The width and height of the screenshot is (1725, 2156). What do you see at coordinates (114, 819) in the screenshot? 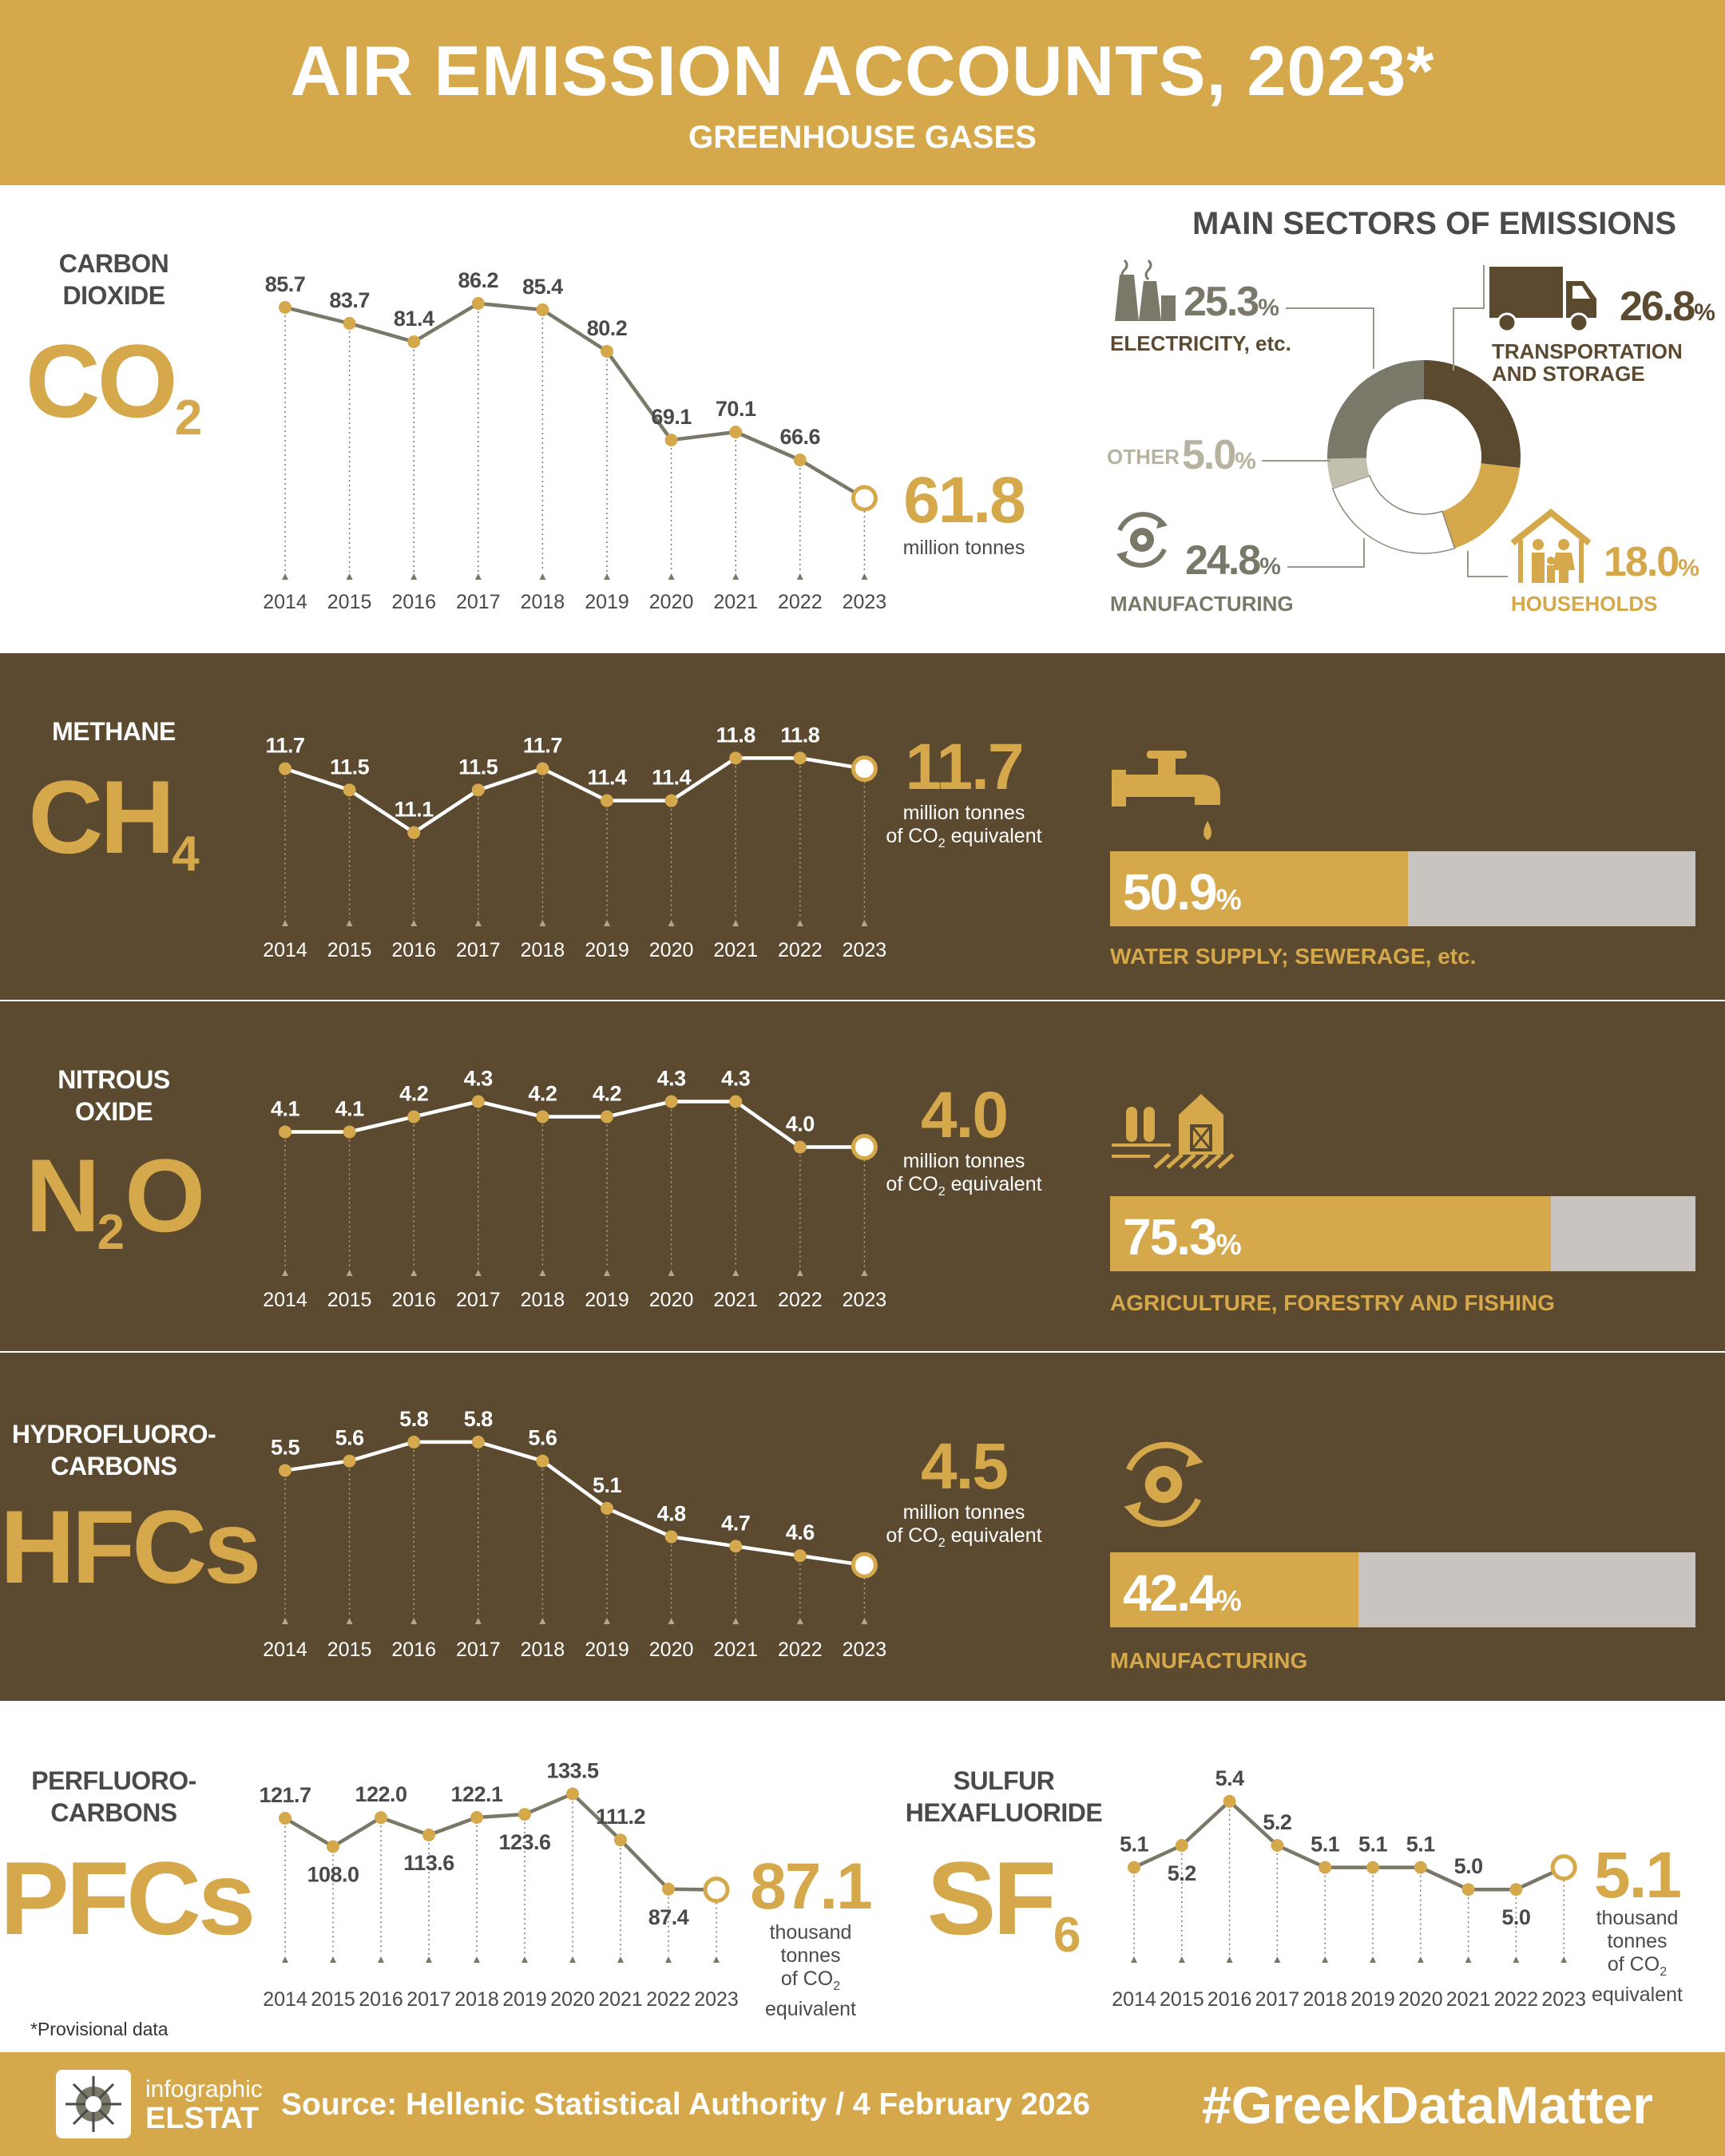
I see `ch4-formula: CH4` at bounding box center [114, 819].